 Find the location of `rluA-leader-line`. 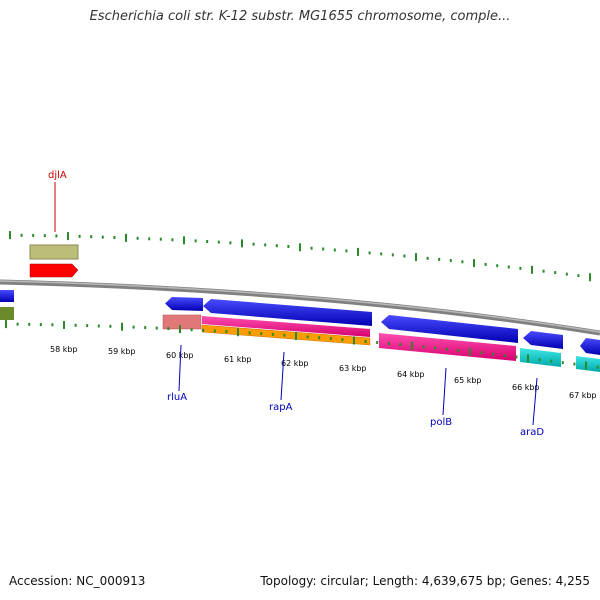

rluA-leader-line is located at coordinates (180, 368).